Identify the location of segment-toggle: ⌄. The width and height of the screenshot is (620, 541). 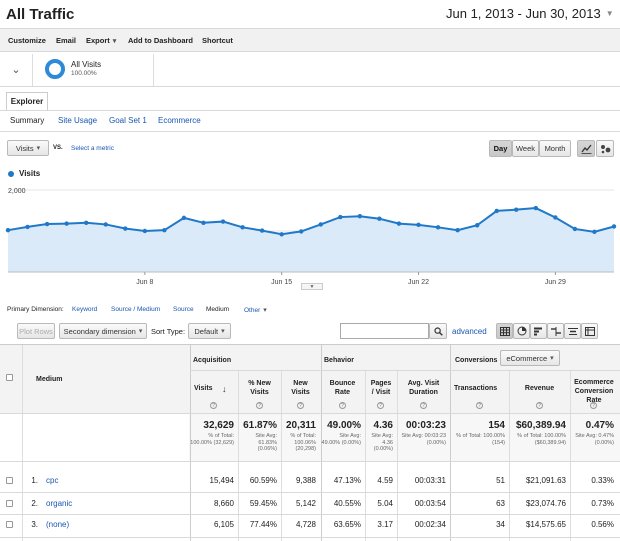
(16, 69).